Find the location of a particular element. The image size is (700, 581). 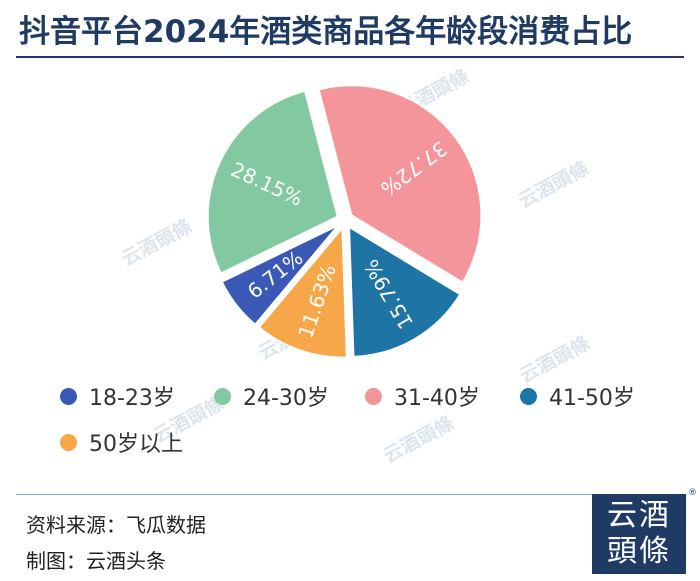

legend-label: 31-40岁 is located at coordinates (437, 398).